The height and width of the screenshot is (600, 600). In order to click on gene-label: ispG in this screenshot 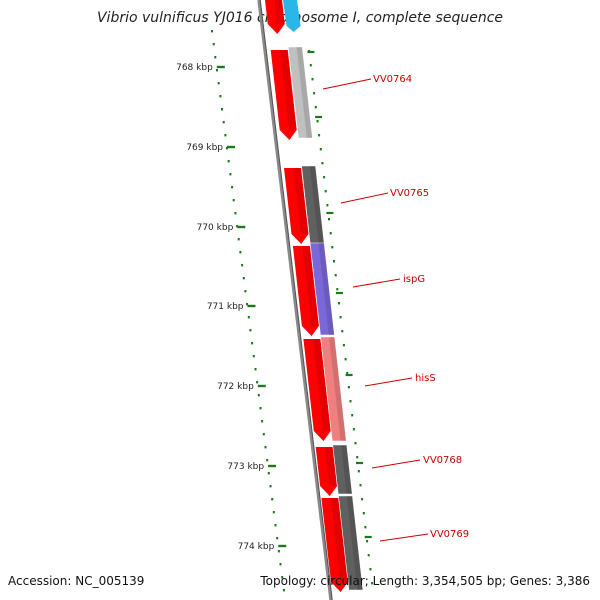, I will do `click(414, 279)`.